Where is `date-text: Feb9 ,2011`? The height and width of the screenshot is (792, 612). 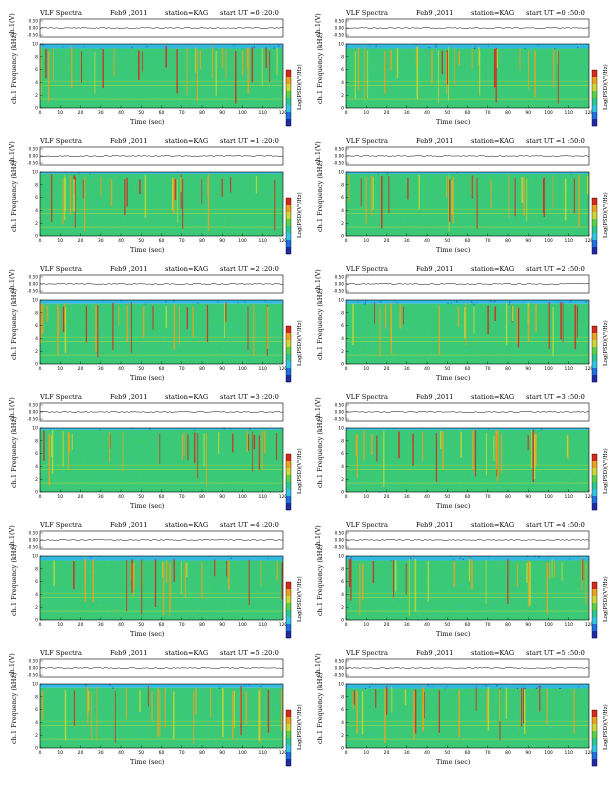
date-text: Feb9 ,2011 is located at coordinates (435, 525).